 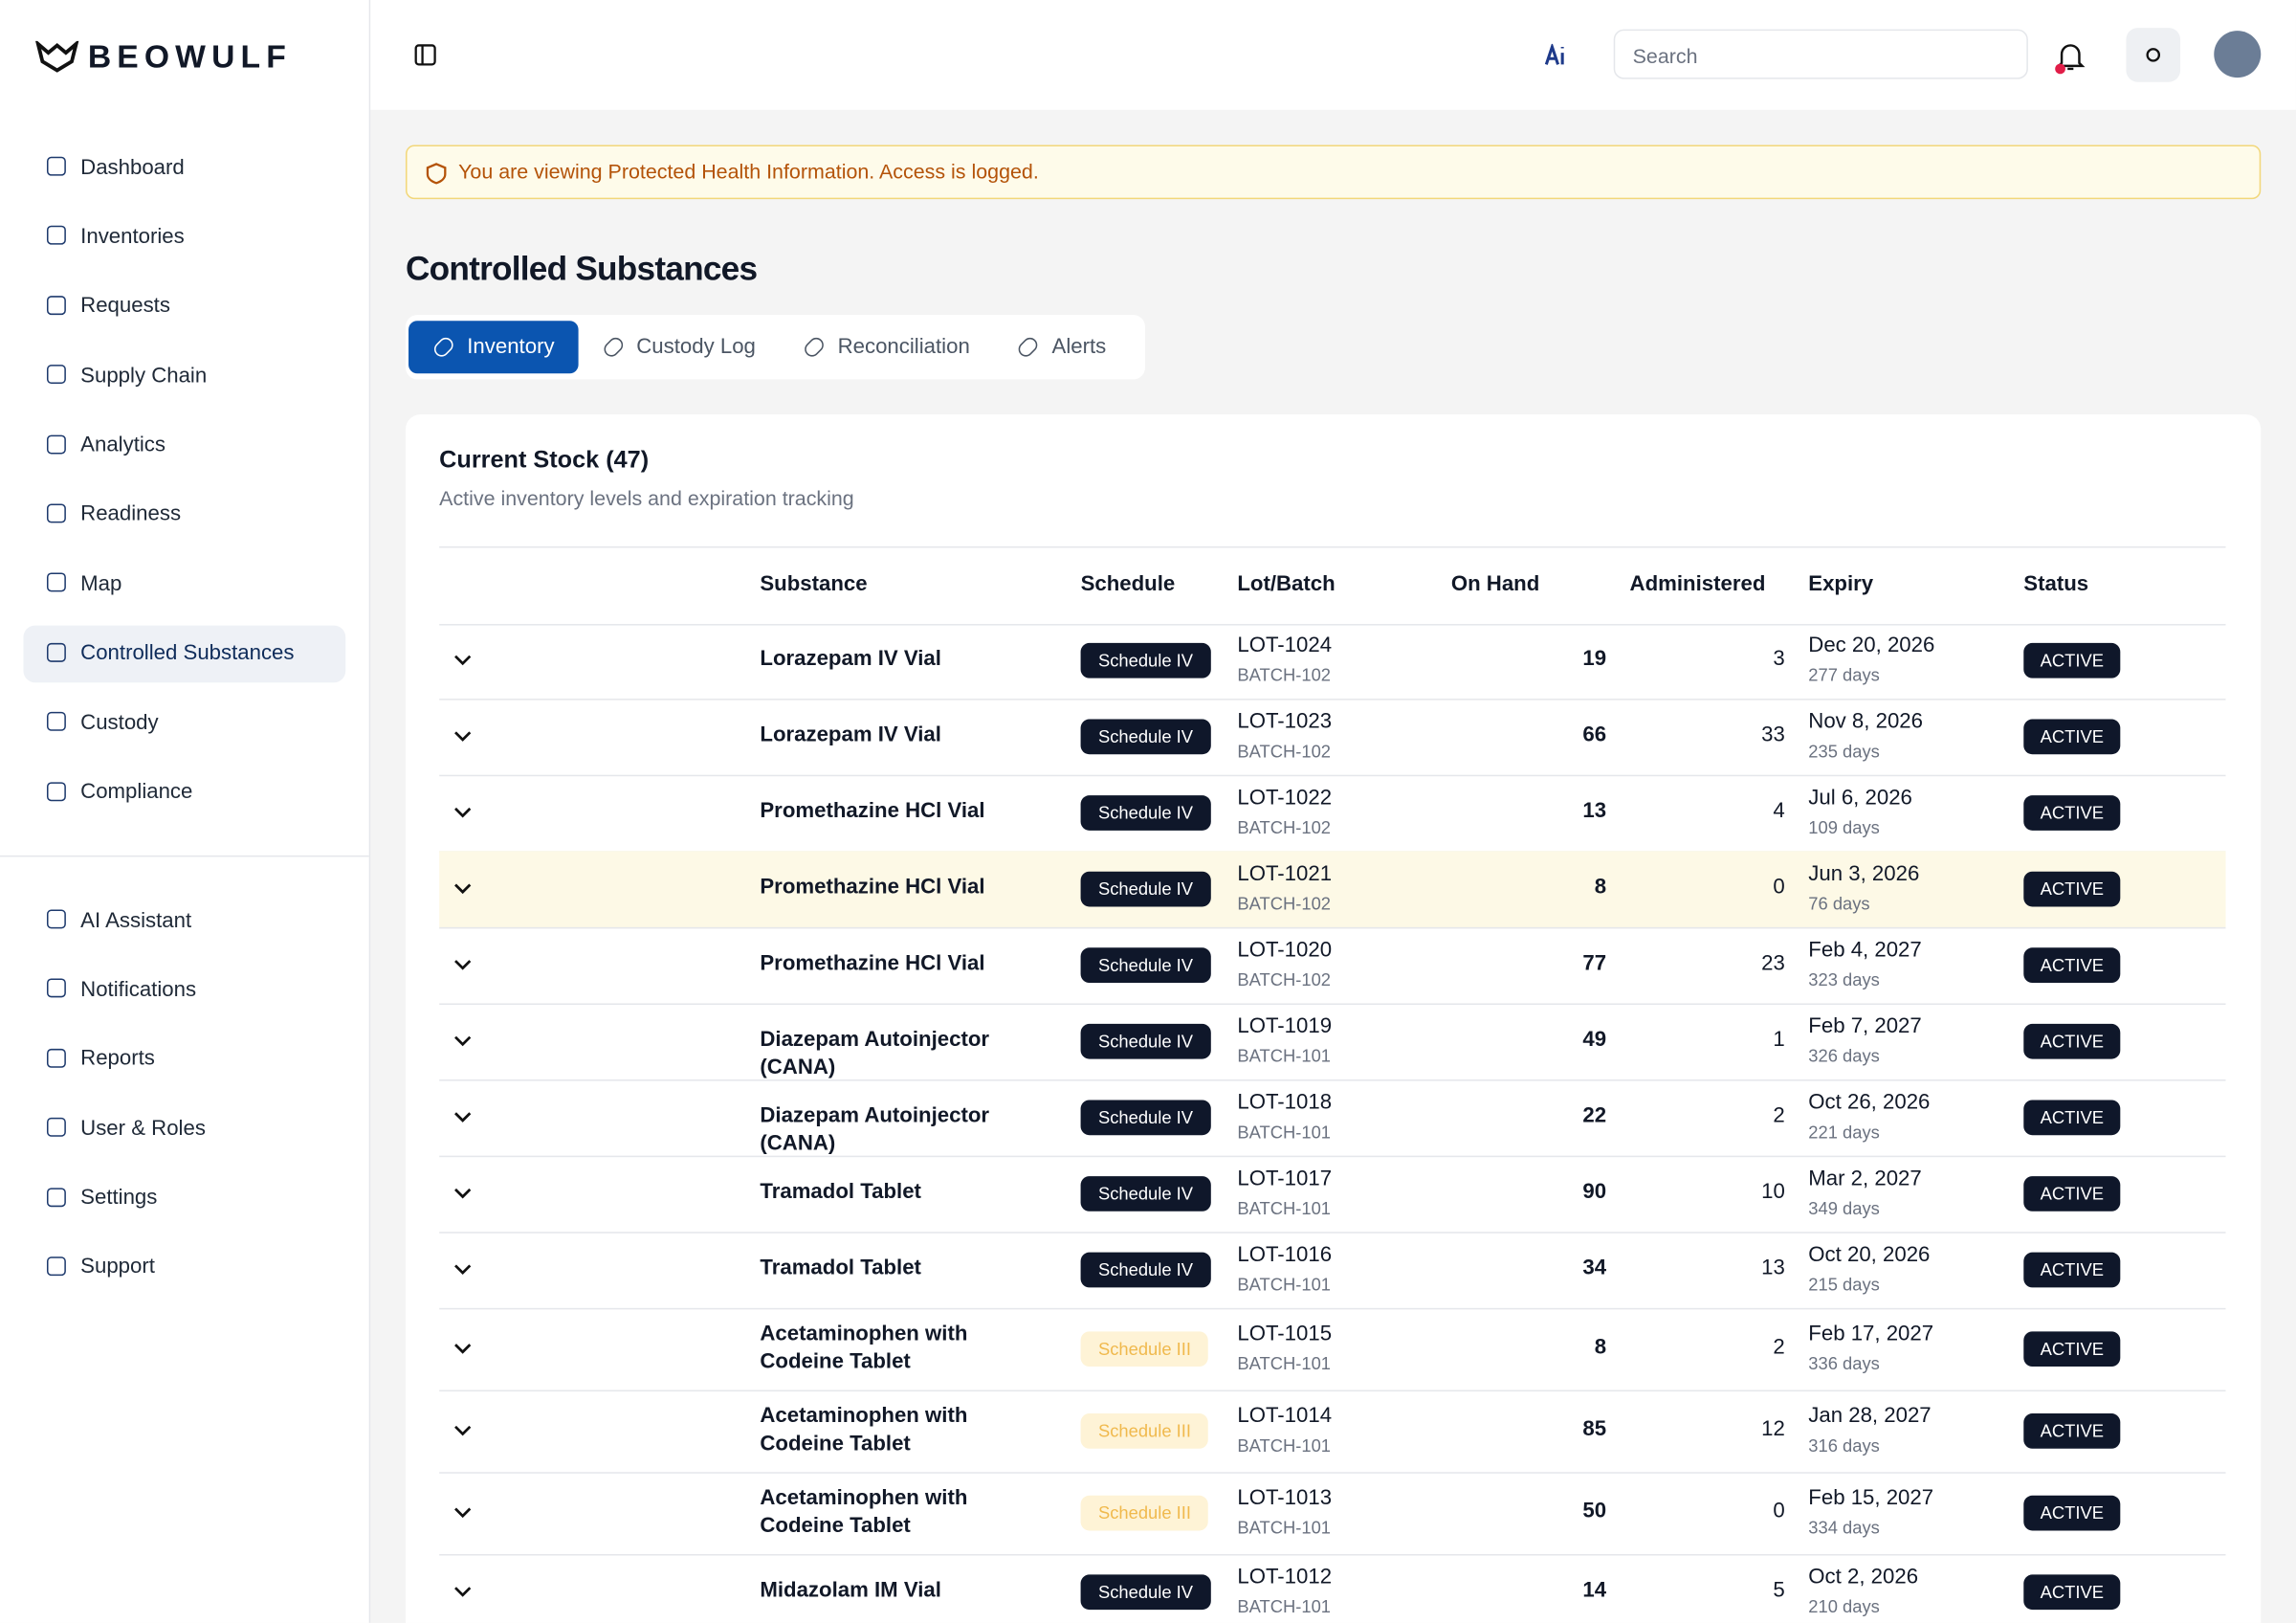 What do you see at coordinates (184, 306) in the screenshot?
I see `nav-item: Requests` at bounding box center [184, 306].